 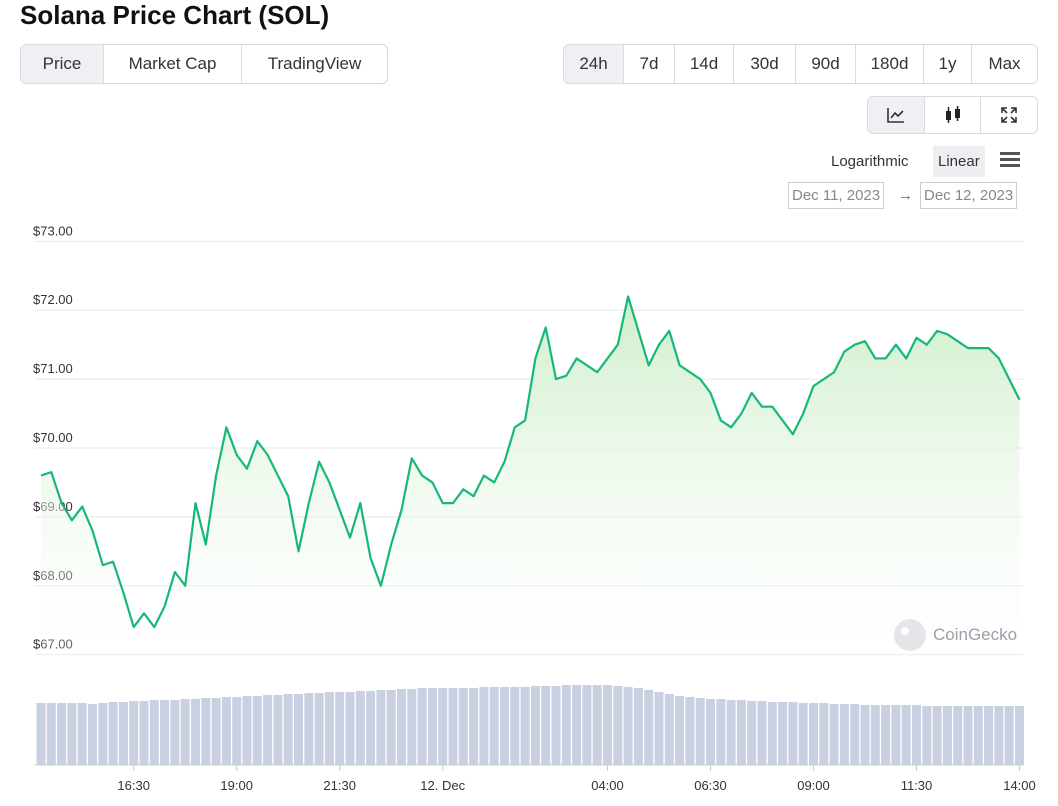 I want to click on range-group: 24h 7d 14d 30d 90d 180d 1y Max, so click(x=800, y=64).